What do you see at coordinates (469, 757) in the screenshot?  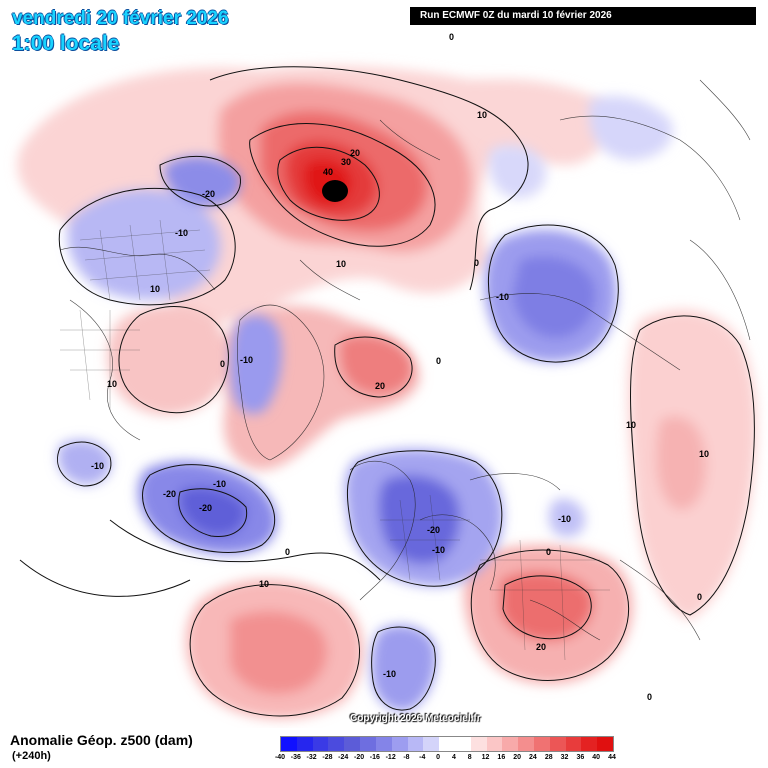 I see `legend-label: 8` at bounding box center [469, 757].